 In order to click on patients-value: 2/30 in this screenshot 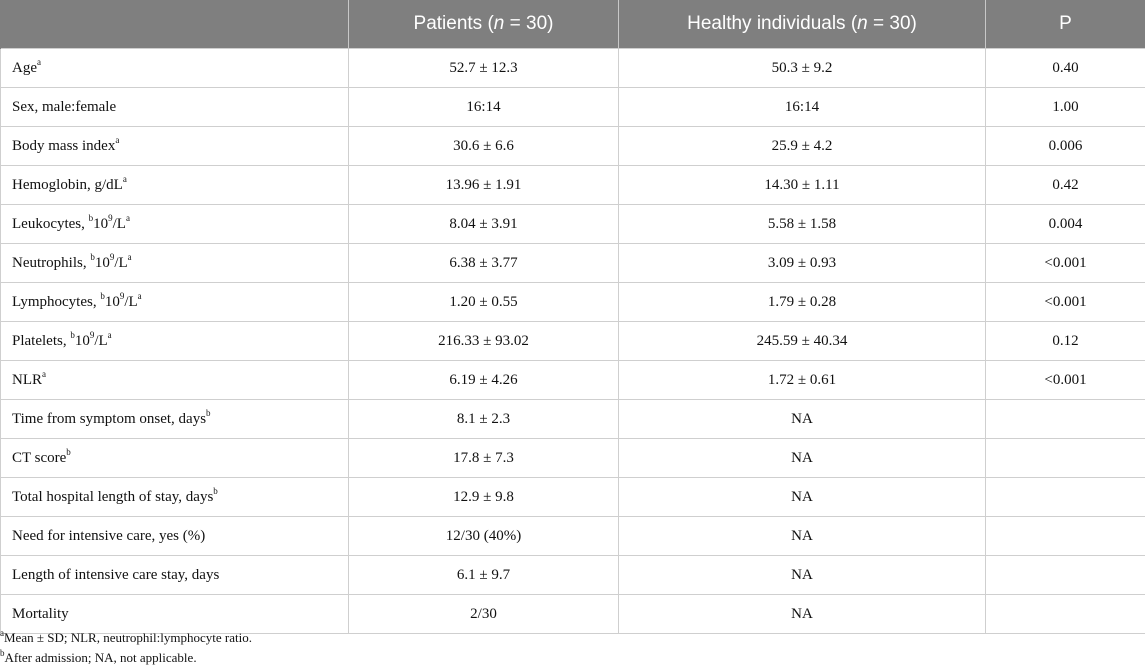, I will do `click(483, 614)`.